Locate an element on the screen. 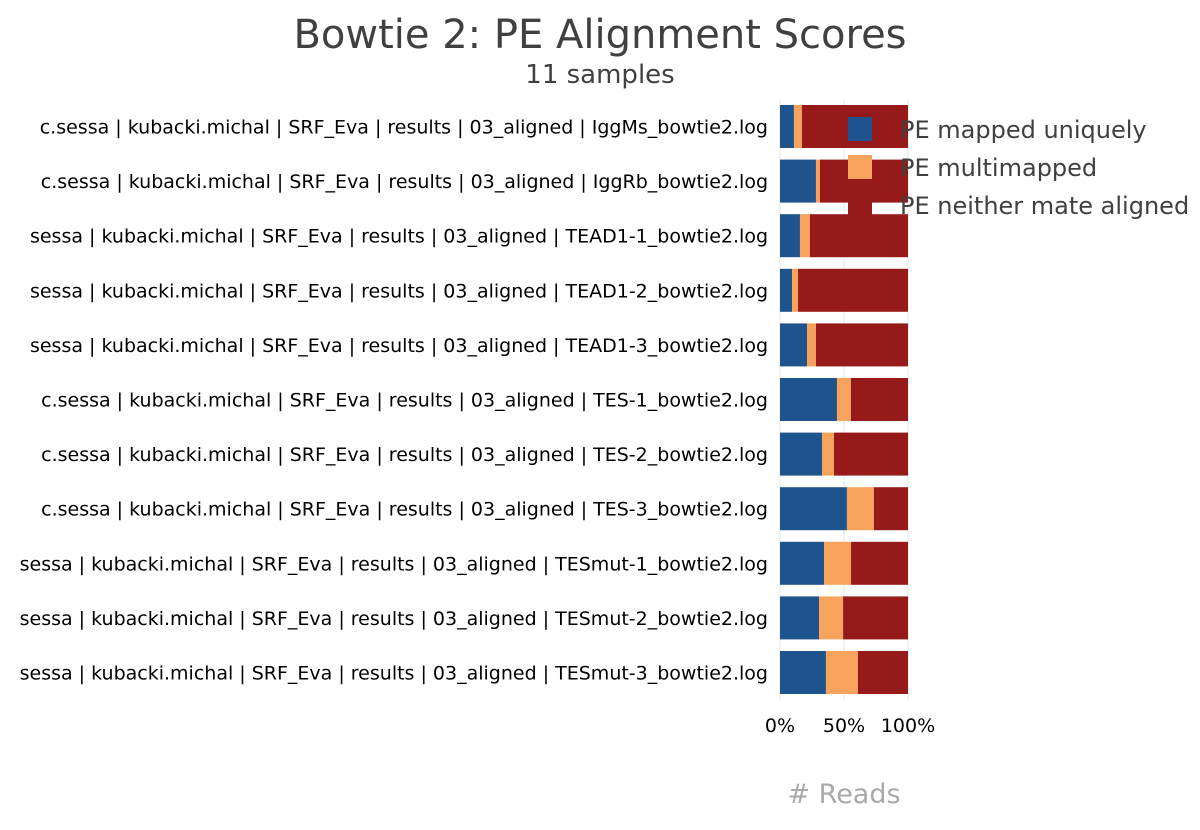 Image resolution: width=1200 pixels, height=830 pixels. x-tick-labels: 0% 50% 100% is located at coordinates (850, 726).